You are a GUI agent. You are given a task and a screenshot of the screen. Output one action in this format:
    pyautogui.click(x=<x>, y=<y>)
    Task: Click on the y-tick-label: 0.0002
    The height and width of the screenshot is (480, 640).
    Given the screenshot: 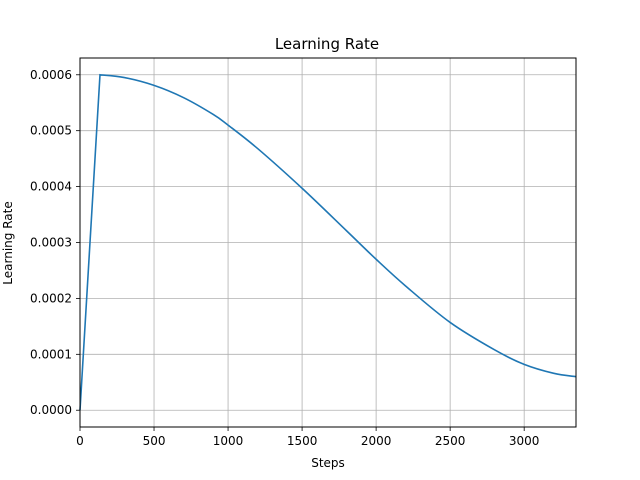 What is the action you would take?
    pyautogui.click(x=51, y=298)
    